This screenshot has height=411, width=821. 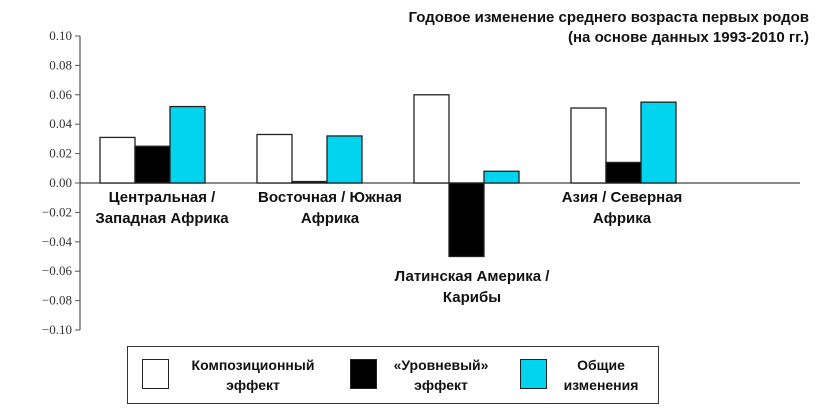 What do you see at coordinates (688, 37) in the screenshot?
I see `chart-title-line-2: (на основе данных 1993-2010 гг.)` at bounding box center [688, 37].